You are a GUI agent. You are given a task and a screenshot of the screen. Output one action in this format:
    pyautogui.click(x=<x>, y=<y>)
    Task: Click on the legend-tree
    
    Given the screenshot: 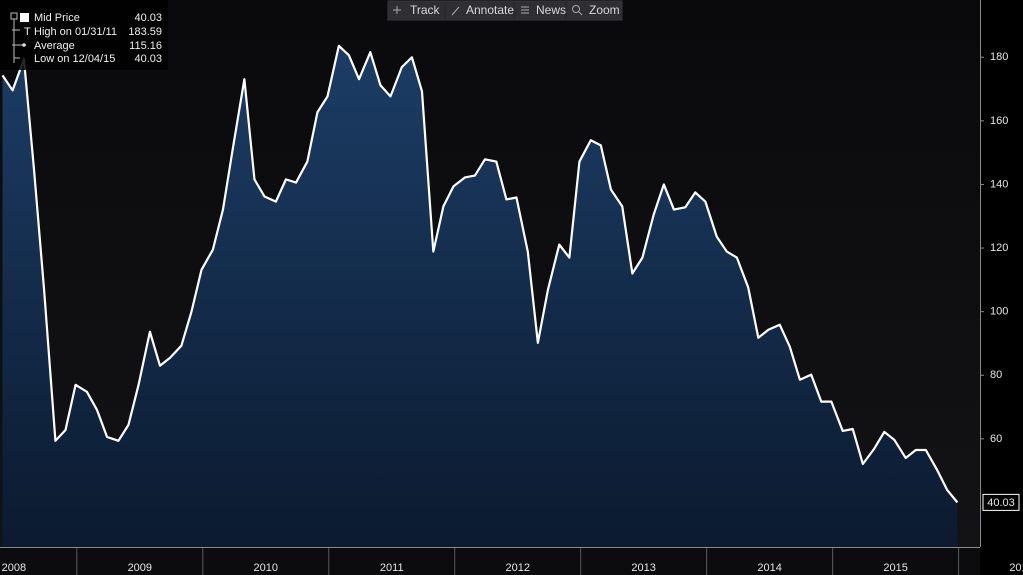 What is the action you would take?
    pyautogui.click(x=19, y=41)
    